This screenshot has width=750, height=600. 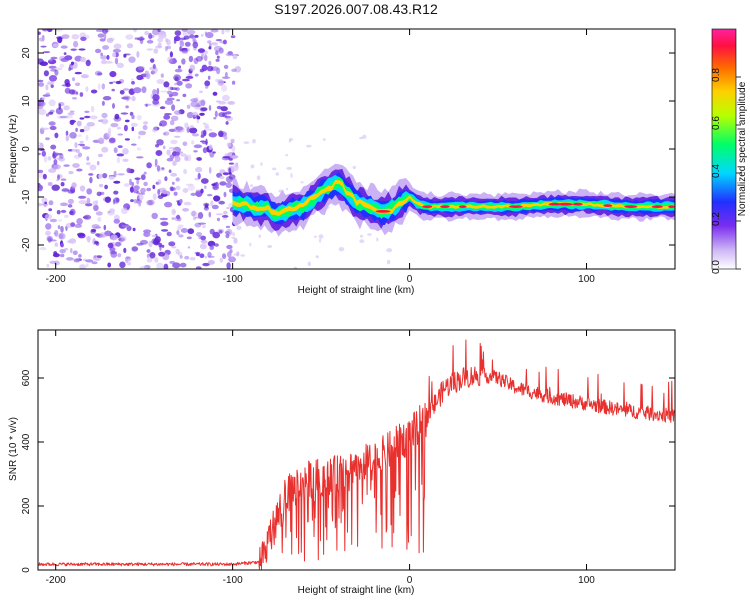 I want to click on colorbar-tick-label: 0.8, so click(x=716, y=75).